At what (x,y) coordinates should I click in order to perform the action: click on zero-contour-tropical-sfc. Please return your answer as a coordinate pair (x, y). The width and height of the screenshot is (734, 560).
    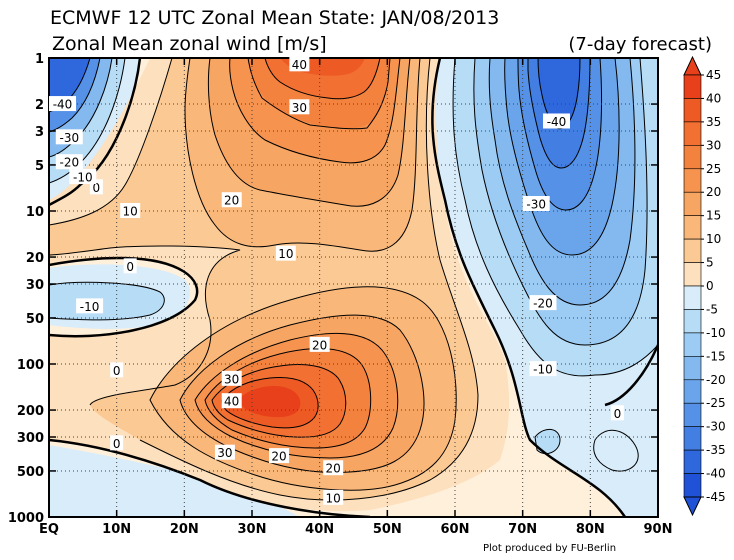
    Looking at the image, I should click on (210, 477).